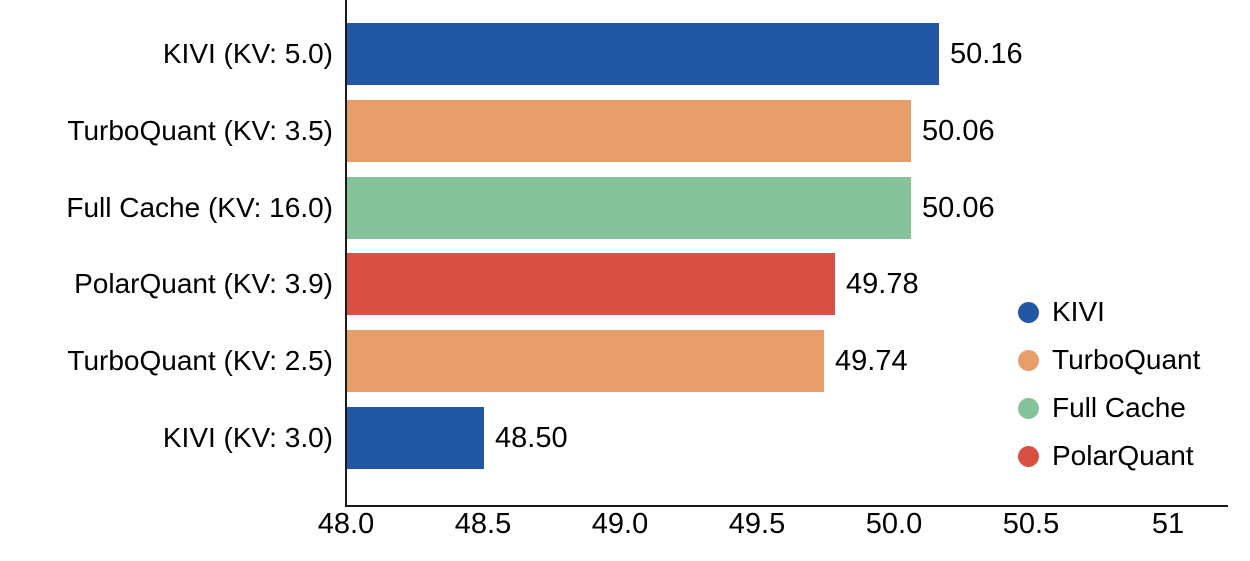 This screenshot has height=561, width=1250. Describe the element at coordinates (1078, 311) in the screenshot. I see `legend-label: KIVI` at that location.